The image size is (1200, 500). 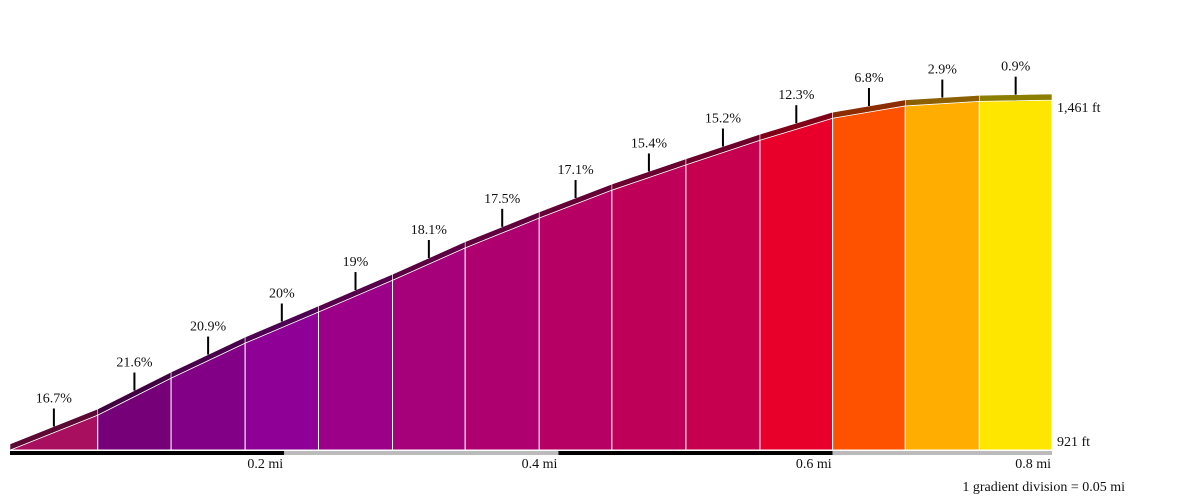 What do you see at coordinates (1043, 487) in the screenshot?
I see `footer-note: 1 gradient division = 0.05 mi` at bounding box center [1043, 487].